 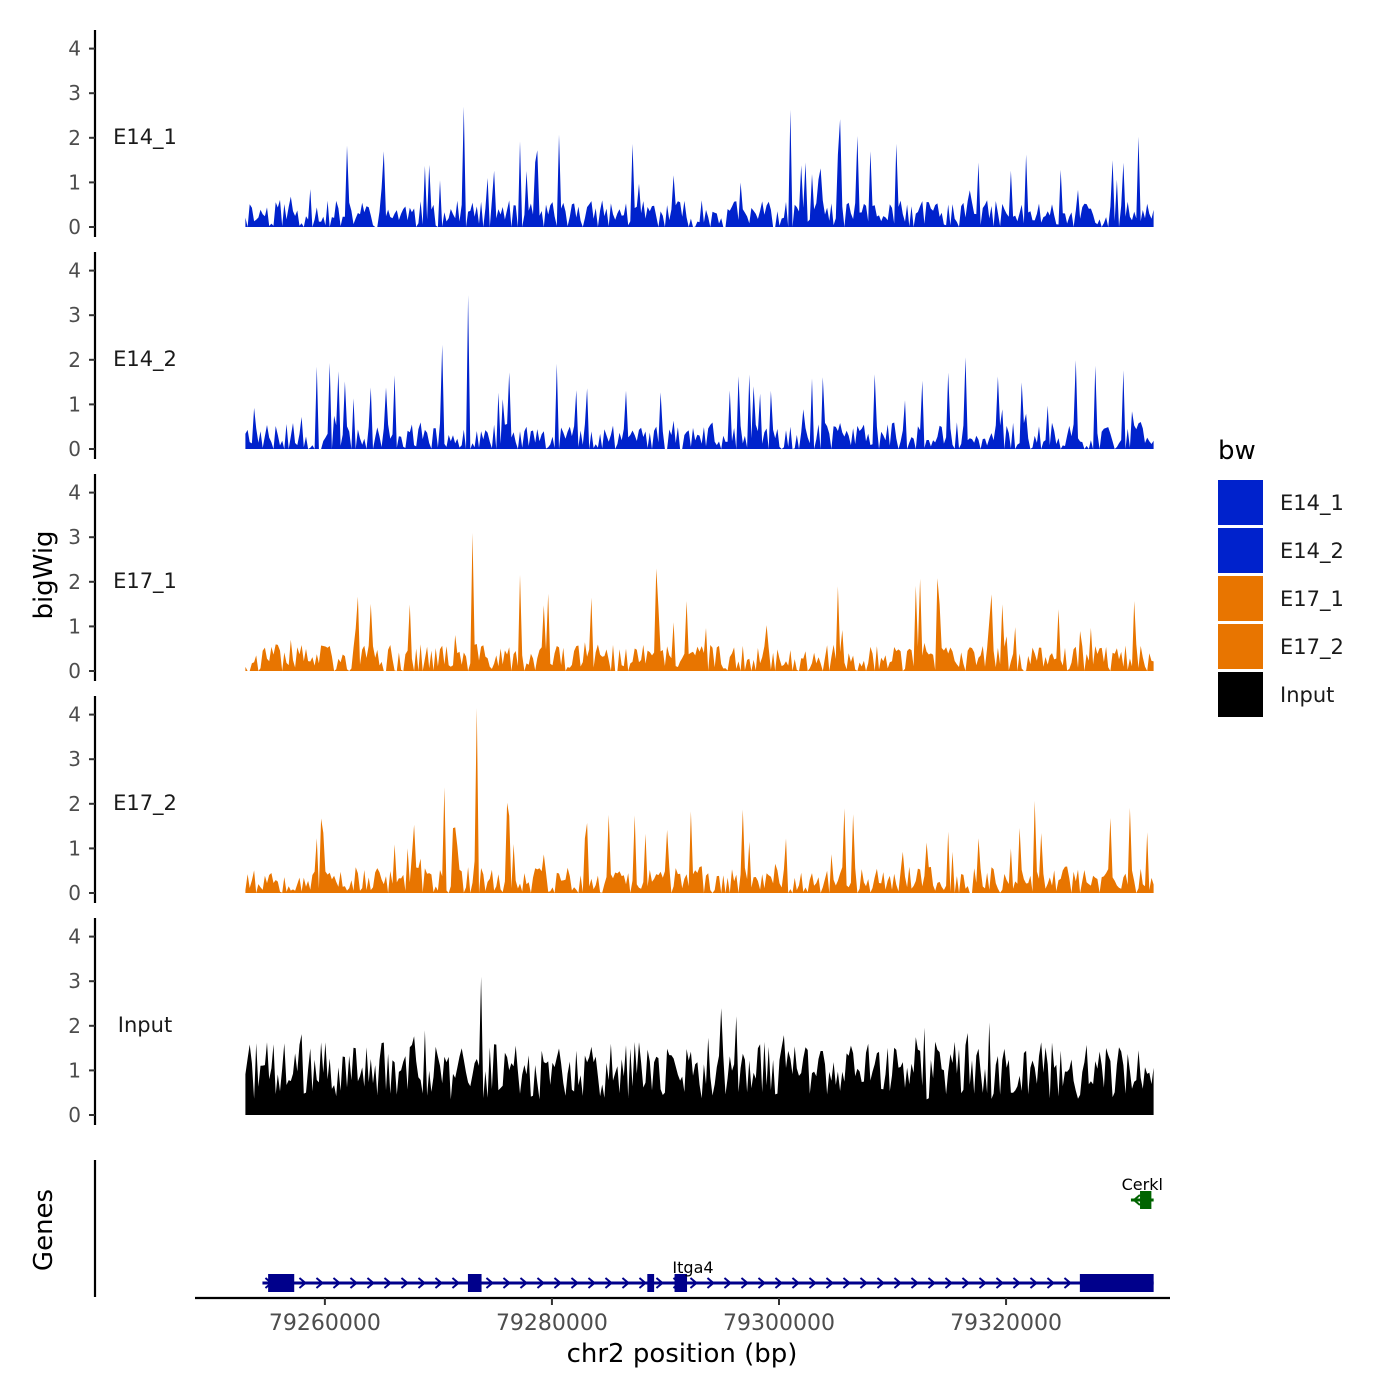 What do you see at coordinates (145, 359) in the screenshot?
I see `track-label: E14_2` at bounding box center [145, 359].